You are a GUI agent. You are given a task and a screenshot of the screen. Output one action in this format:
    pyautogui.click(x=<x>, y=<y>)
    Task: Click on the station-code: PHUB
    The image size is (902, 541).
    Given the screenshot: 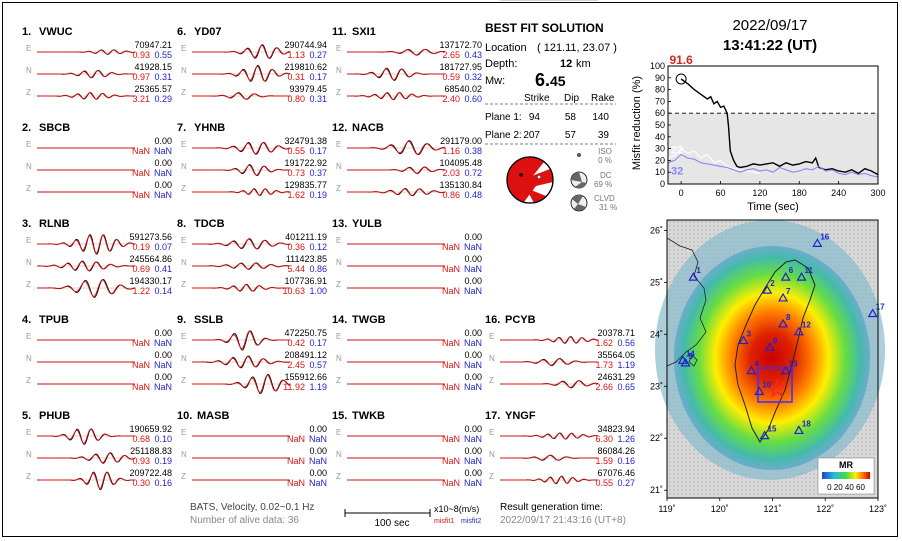 What is the action you would take?
    pyautogui.click(x=54, y=416)
    